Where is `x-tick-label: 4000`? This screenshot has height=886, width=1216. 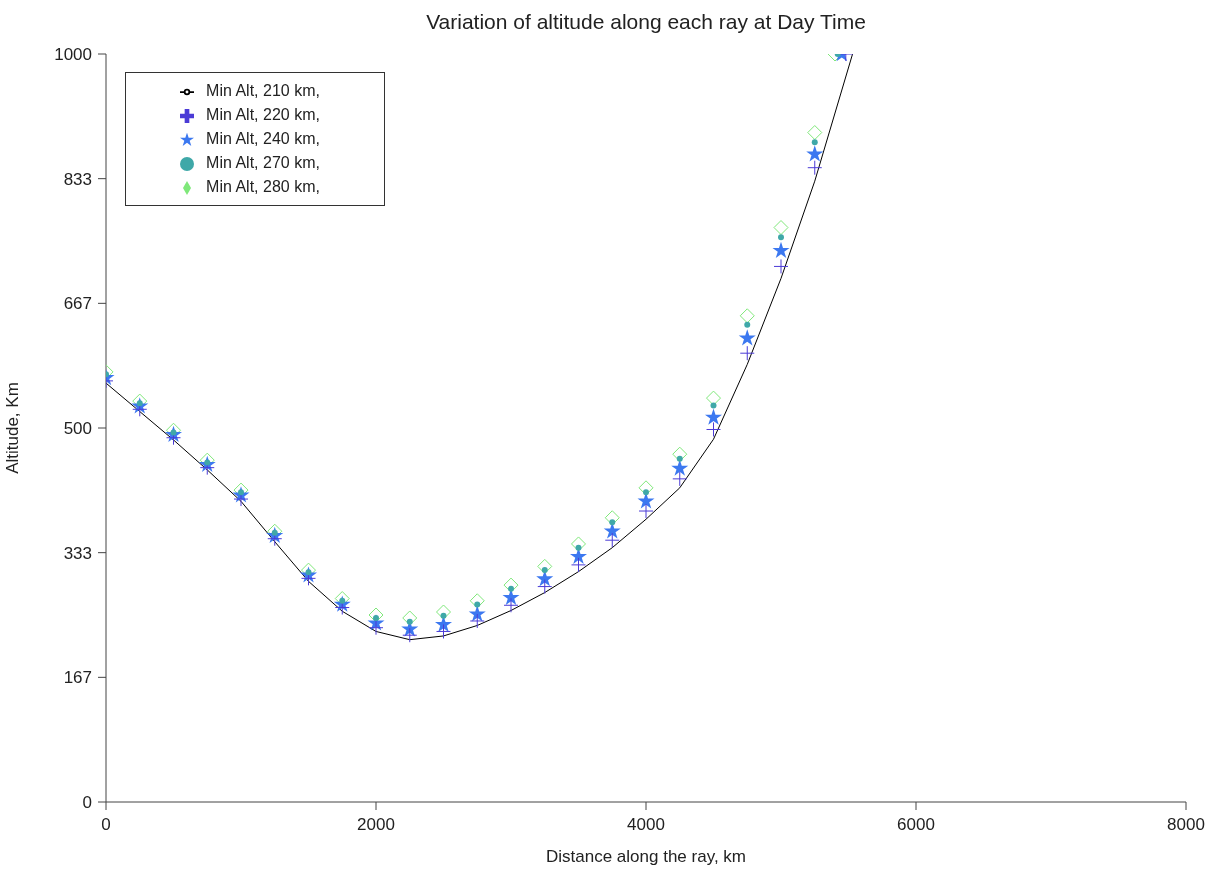 x-tick-label: 4000 is located at coordinates (646, 825).